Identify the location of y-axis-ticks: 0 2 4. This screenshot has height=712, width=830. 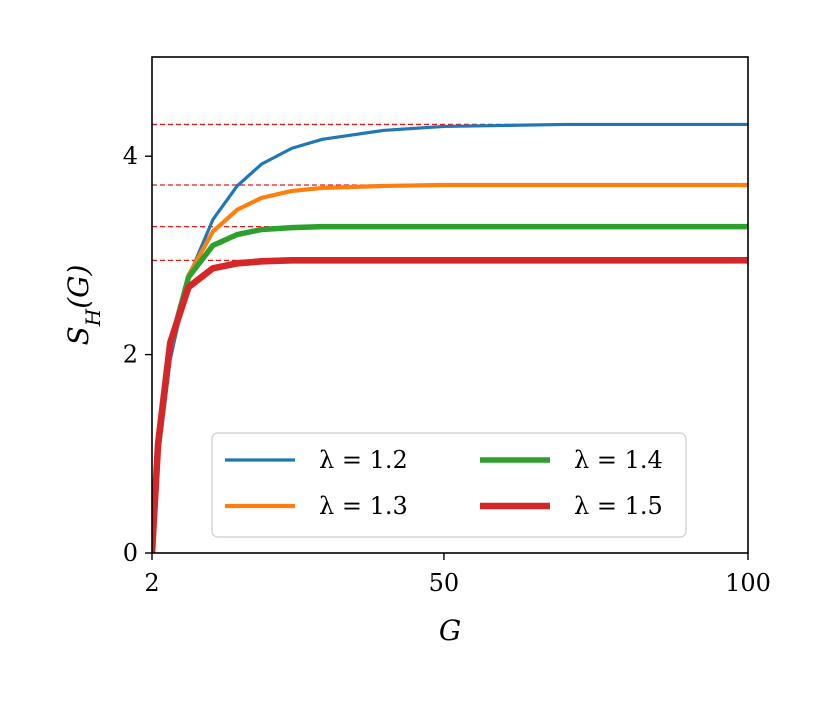
(137, 354).